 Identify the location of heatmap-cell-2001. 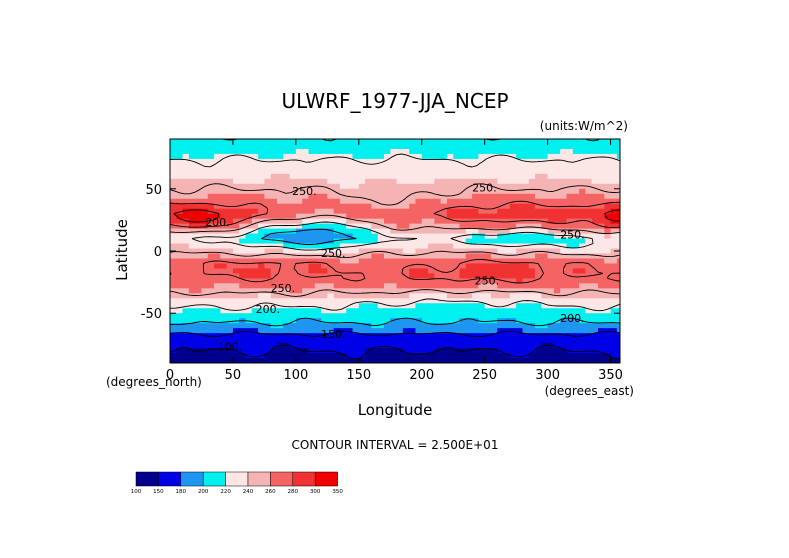
(532, 276).